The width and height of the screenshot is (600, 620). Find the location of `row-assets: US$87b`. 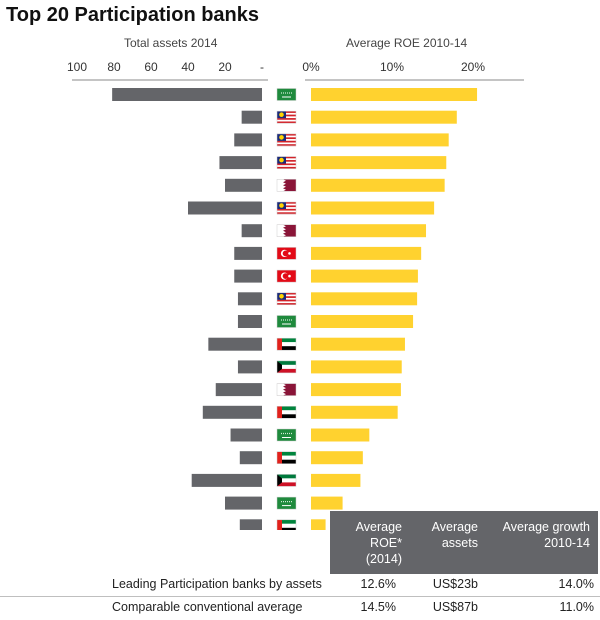

row-assets: US$87b is located at coordinates (455, 607).